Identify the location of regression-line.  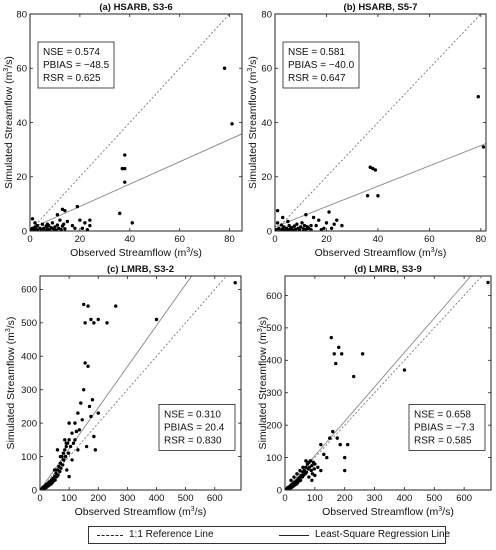
(378, 383).